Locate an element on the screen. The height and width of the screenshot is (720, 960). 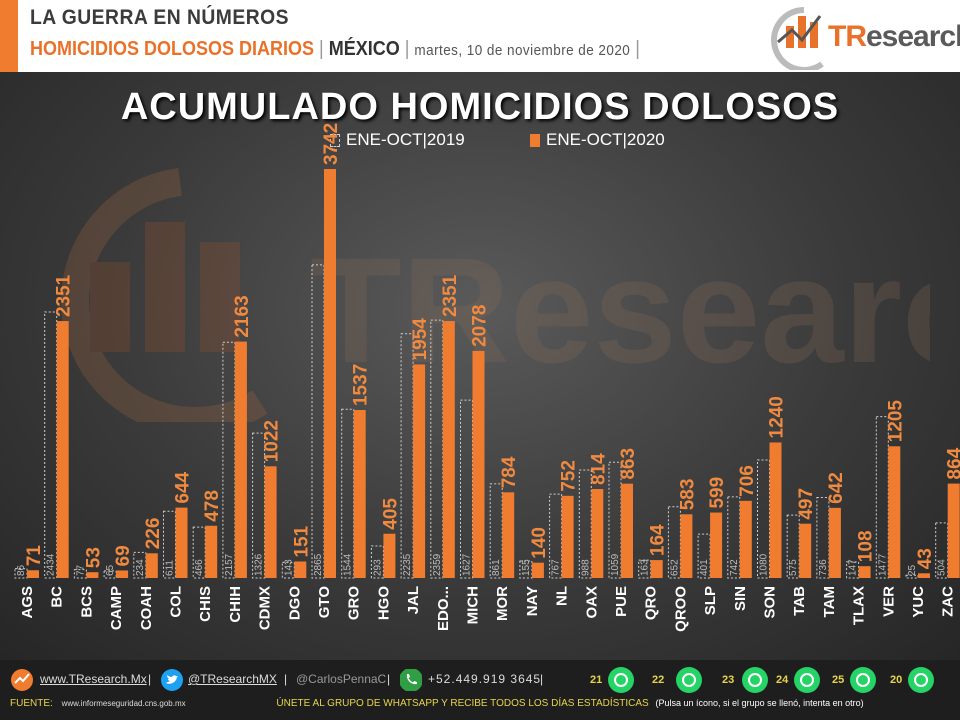
label-2020-nl: 752 is located at coordinates (569, 476).